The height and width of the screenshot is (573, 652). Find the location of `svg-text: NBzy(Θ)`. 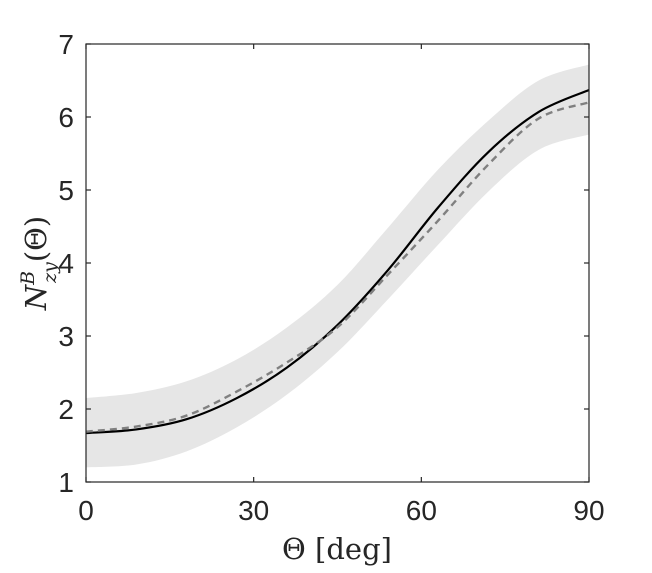

svg-text: NBzy(Θ) is located at coordinates (39, 264).